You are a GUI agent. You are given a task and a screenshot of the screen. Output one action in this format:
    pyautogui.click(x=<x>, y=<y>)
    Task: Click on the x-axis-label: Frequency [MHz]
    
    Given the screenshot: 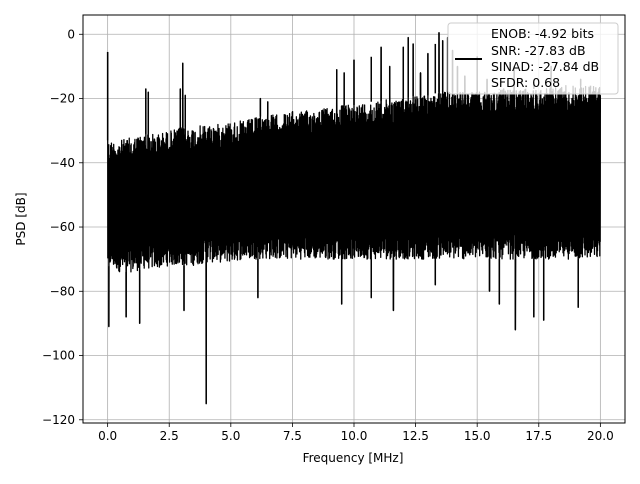 What is the action you would take?
    pyautogui.click(x=353, y=458)
    